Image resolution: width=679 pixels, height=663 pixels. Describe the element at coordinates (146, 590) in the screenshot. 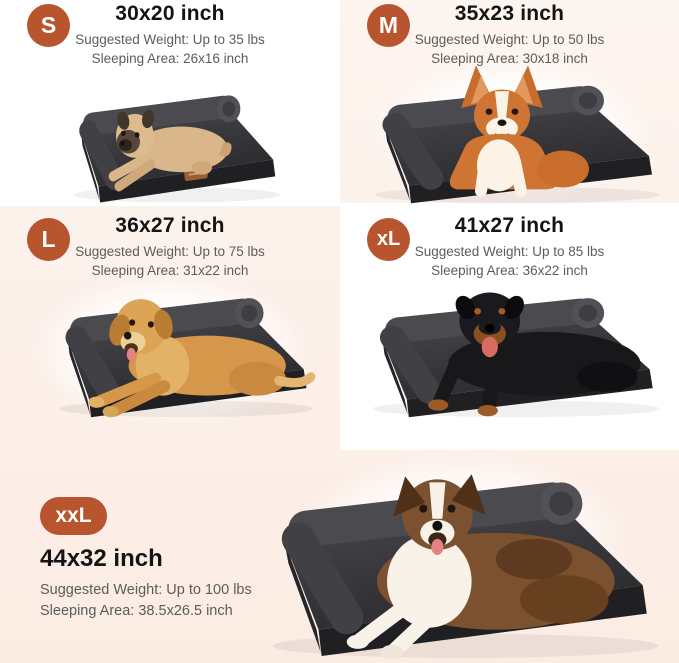

I see `size-xxl-weight: Suggested Weight: Up to 100 lbs` at that location.